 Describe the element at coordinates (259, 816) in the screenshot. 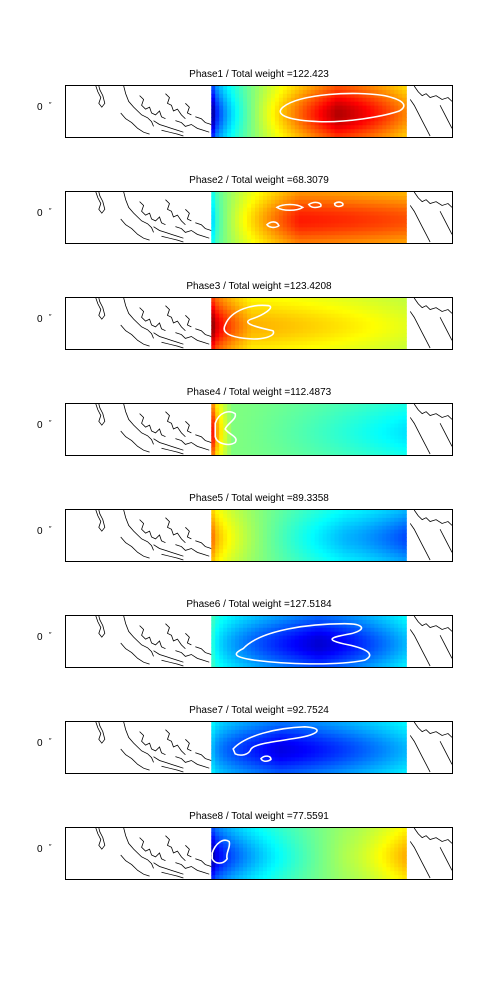

I see `panel-title: Phase8 / Total weight =77.5591` at that location.